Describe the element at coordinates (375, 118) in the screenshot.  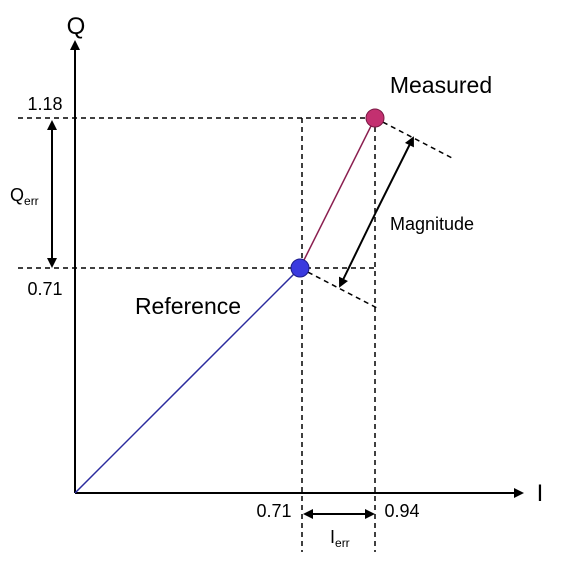
I see `measured-point` at that location.